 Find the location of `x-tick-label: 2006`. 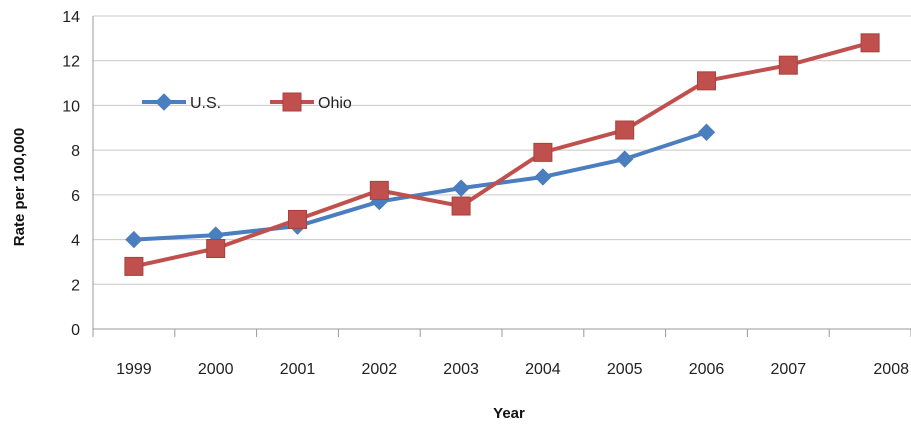

x-tick-label: 2006 is located at coordinates (707, 369).